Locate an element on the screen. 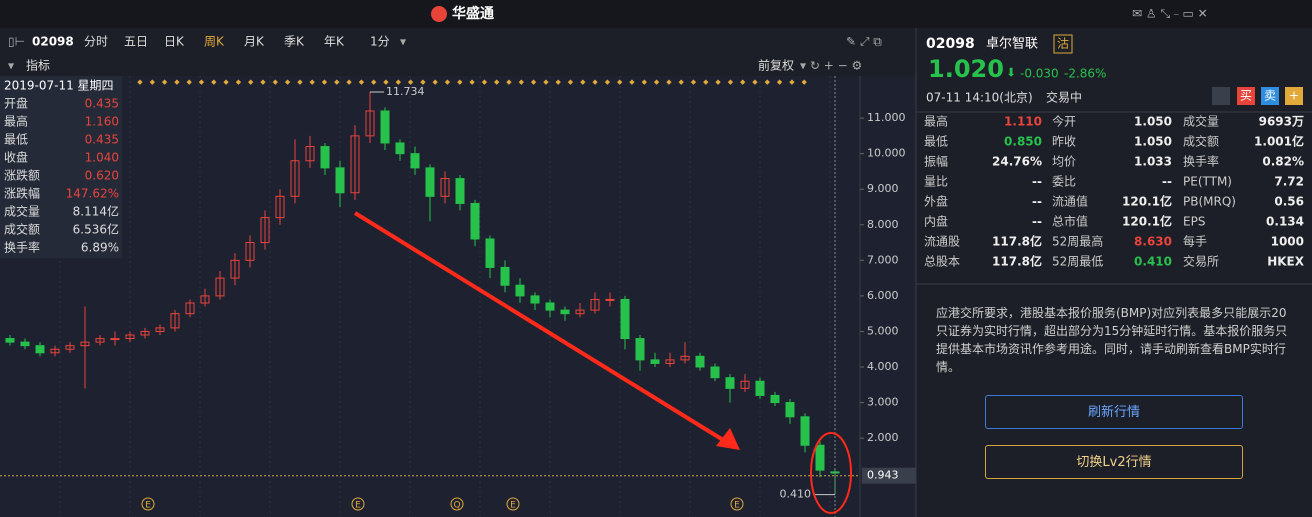  stat-value: 0.134 is located at coordinates (1285, 222).